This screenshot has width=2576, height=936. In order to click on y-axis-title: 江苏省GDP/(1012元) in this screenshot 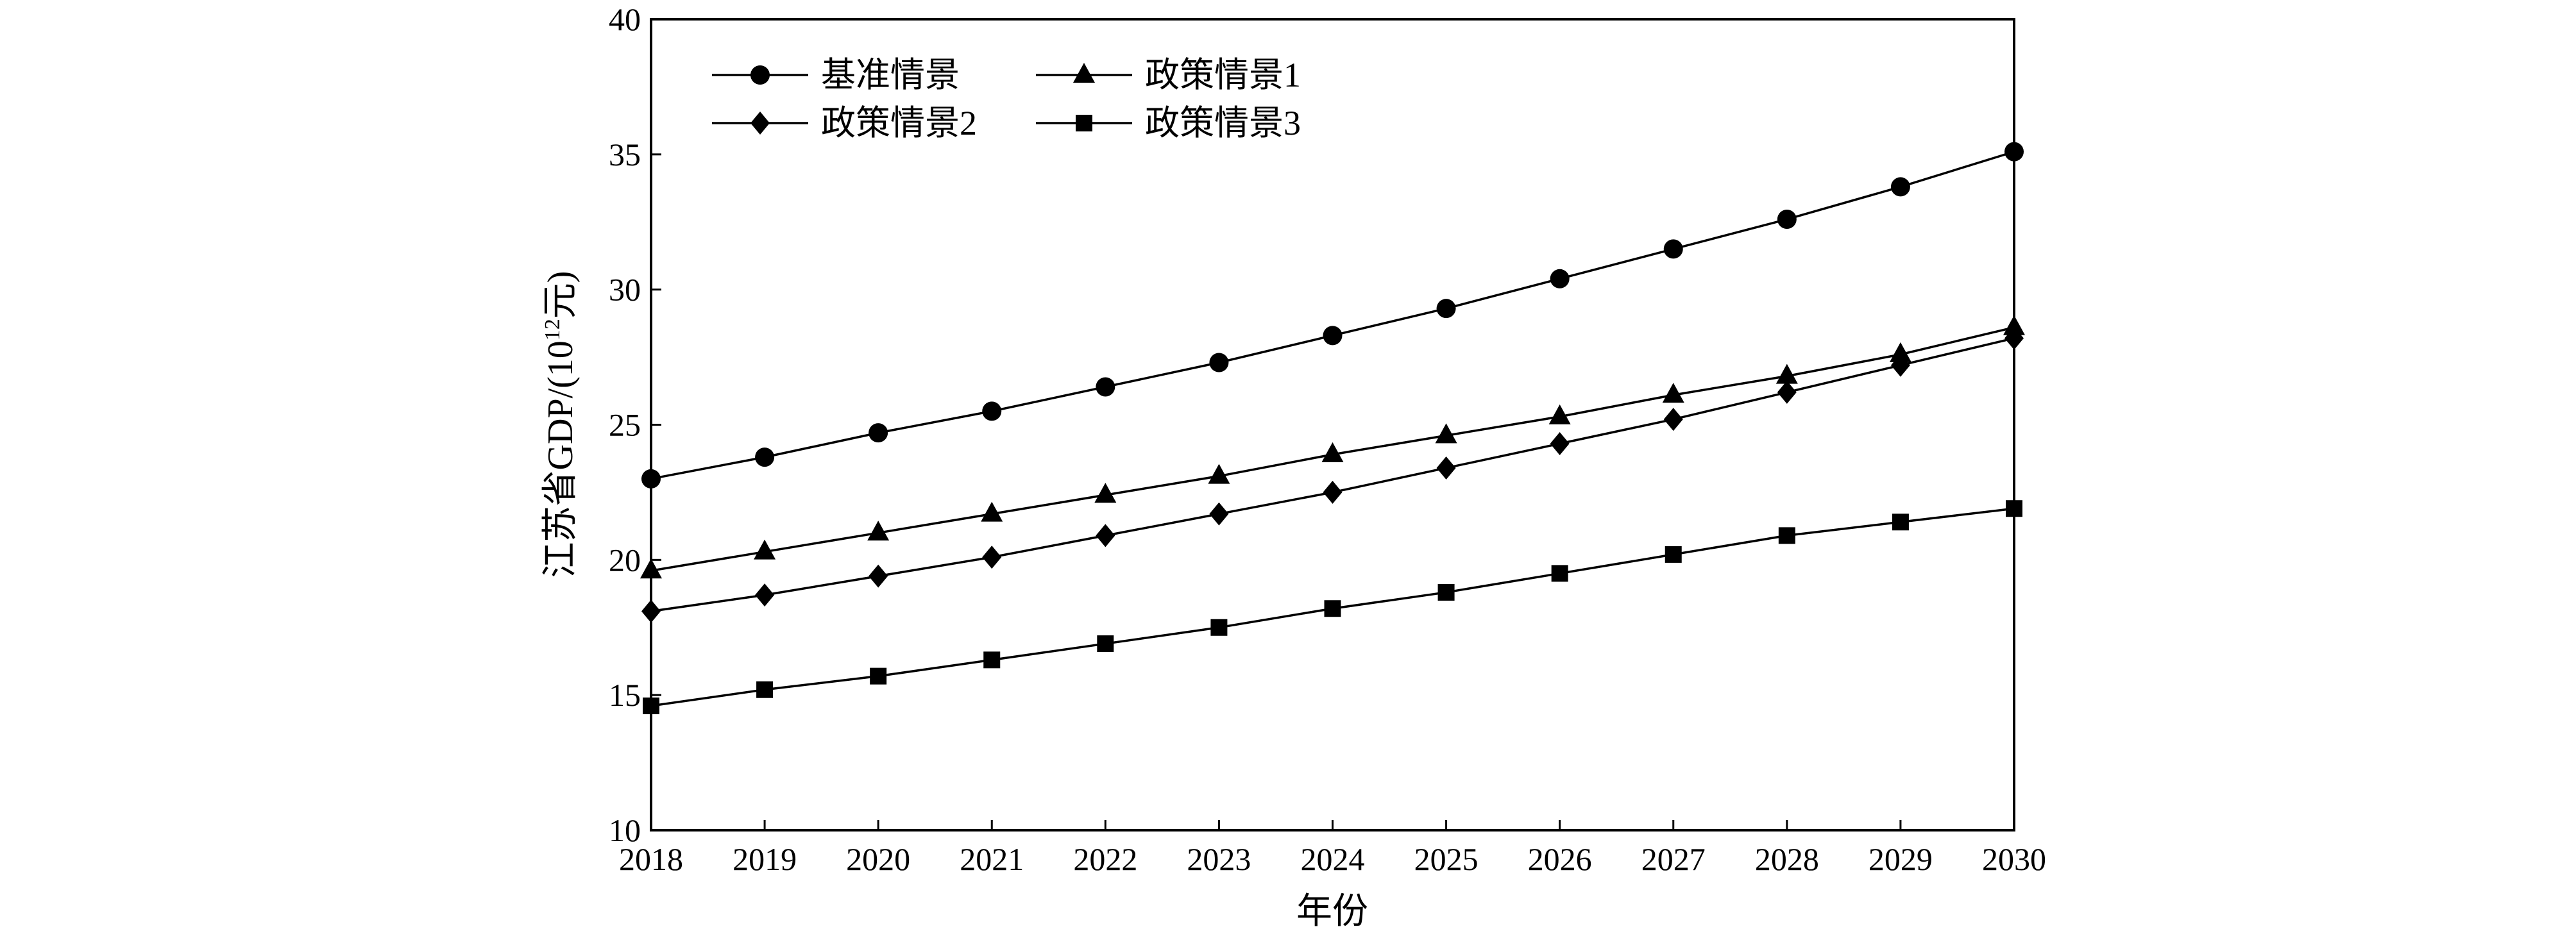, I will do `click(560, 425)`.